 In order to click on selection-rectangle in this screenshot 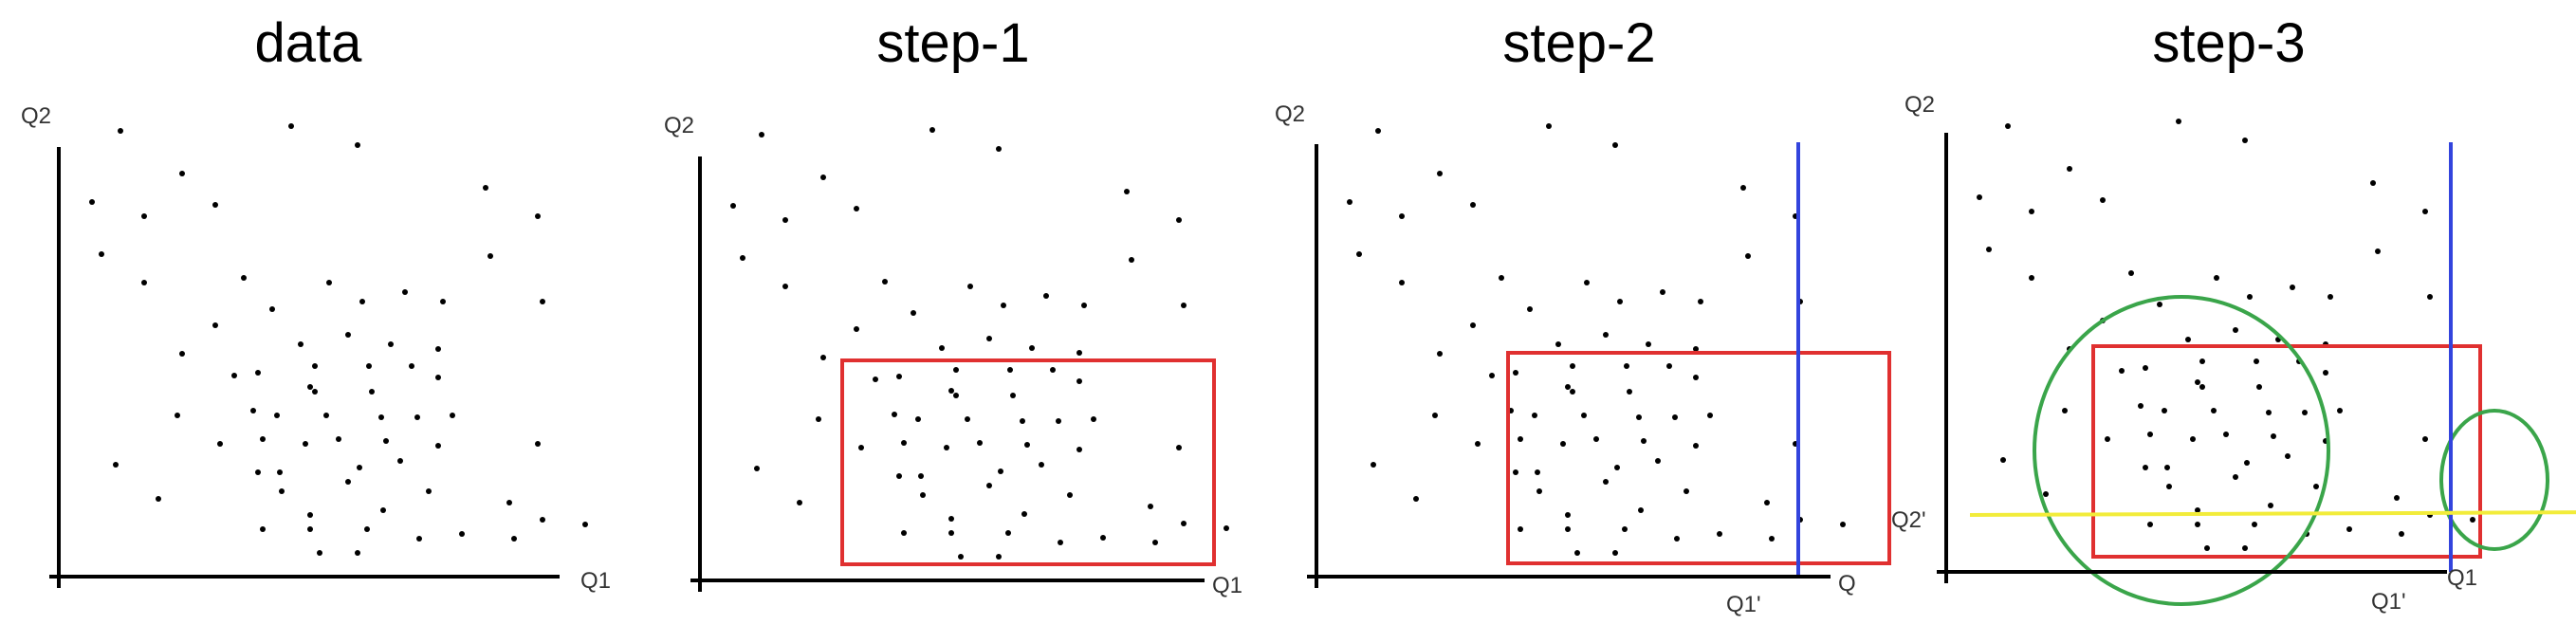, I will do `click(1028, 462)`.